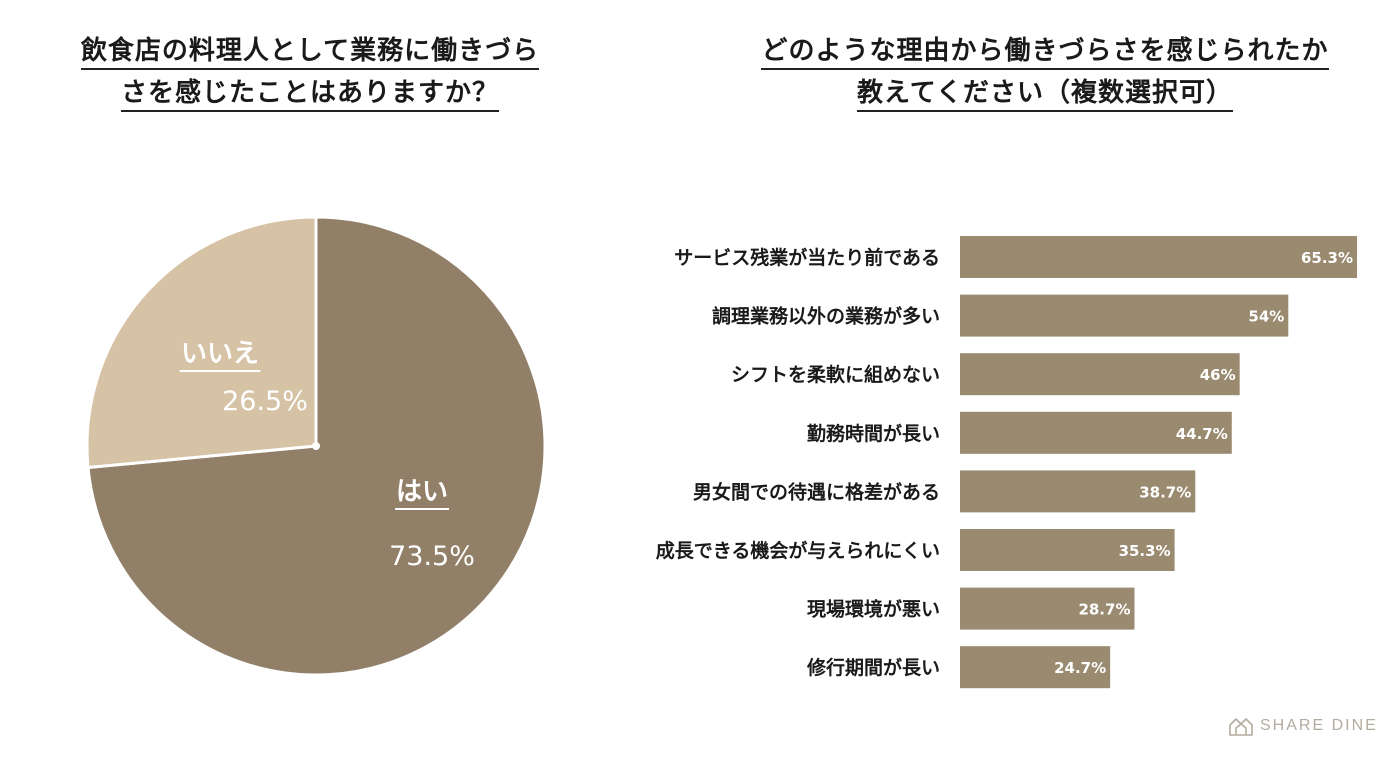  What do you see at coordinates (432, 556) in the screenshot?
I see `pie-slice-value-0: 73.5%` at bounding box center [432, 556].